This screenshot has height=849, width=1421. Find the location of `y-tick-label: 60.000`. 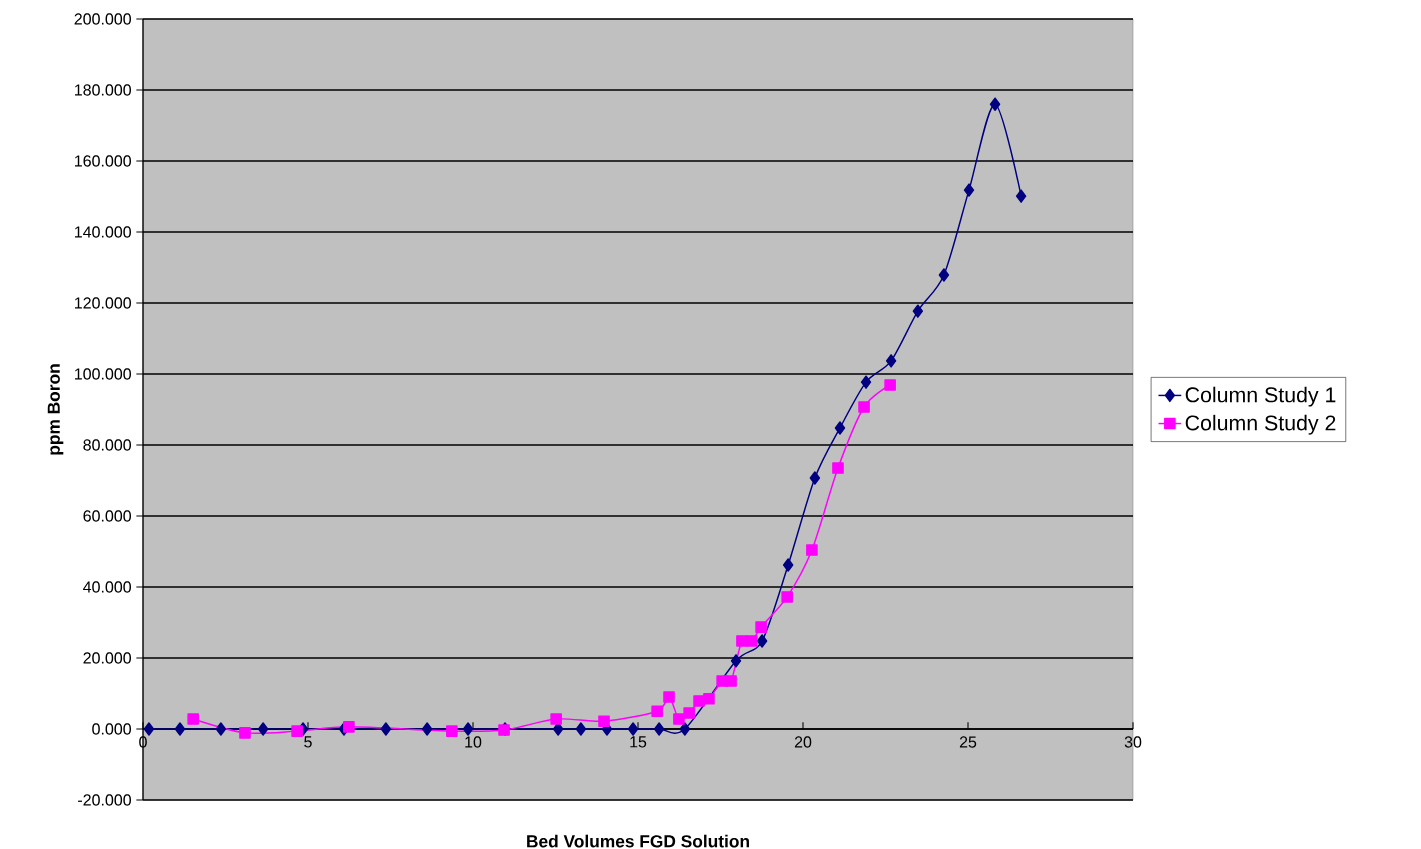

y-tick-label: 60.000 is located at coordinates (107, 516).